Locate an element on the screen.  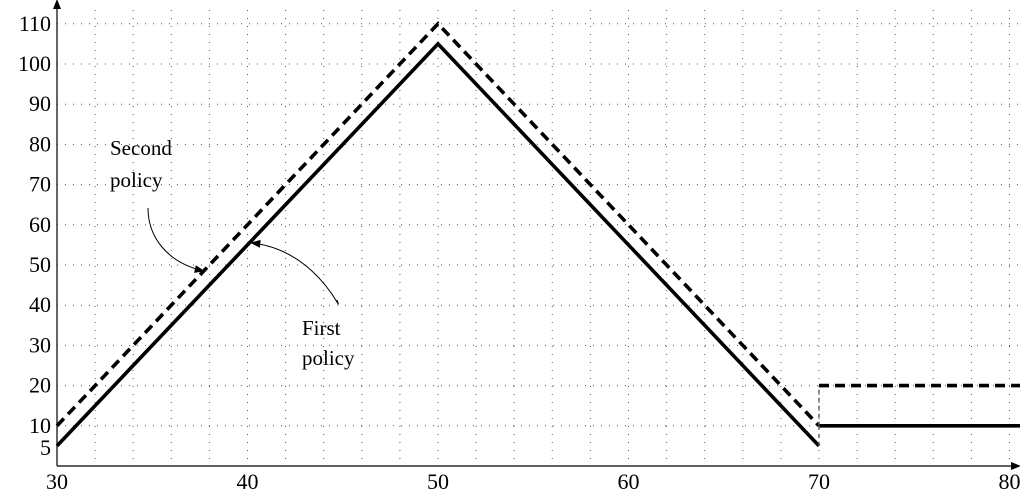
annotation-first-arrow is located at coordinates (294, 272).